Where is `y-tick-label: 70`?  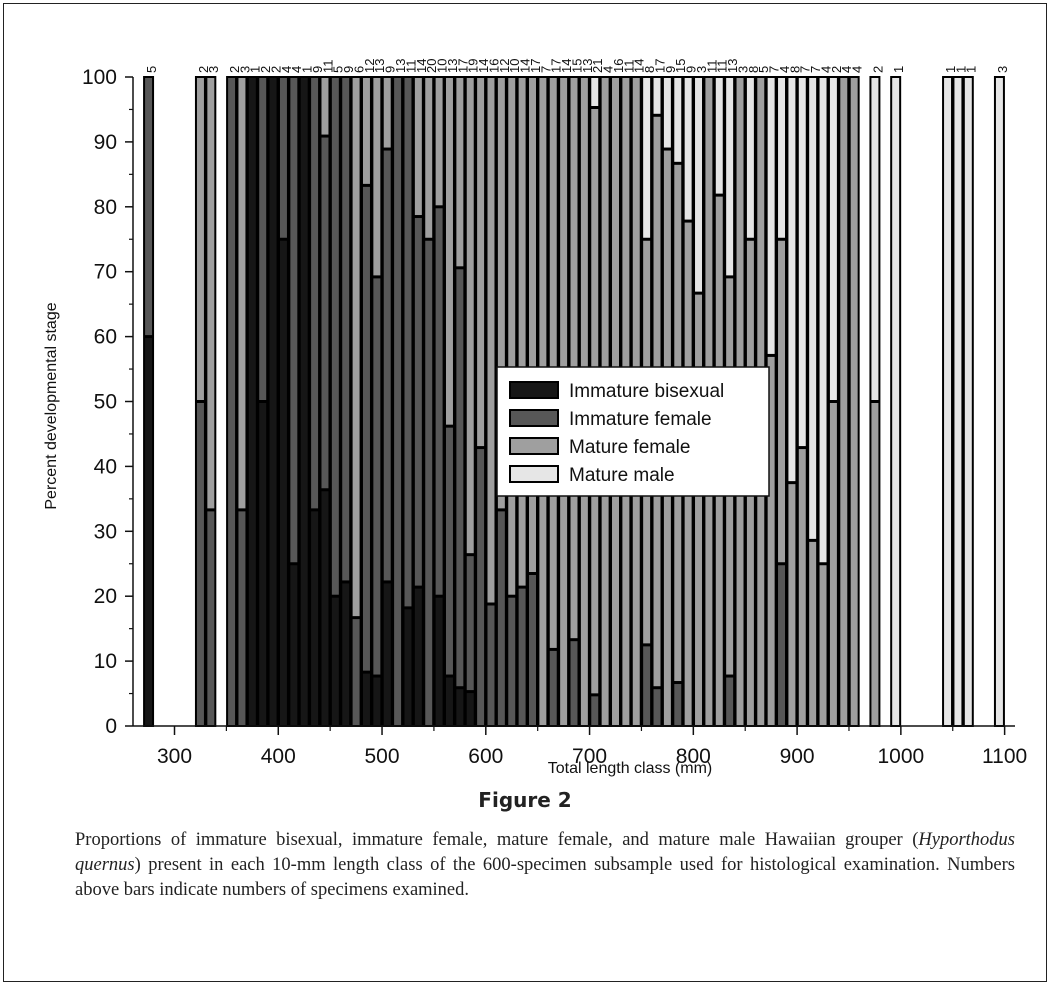
y-tick-label: 70 is located at coordinates (105, 272).